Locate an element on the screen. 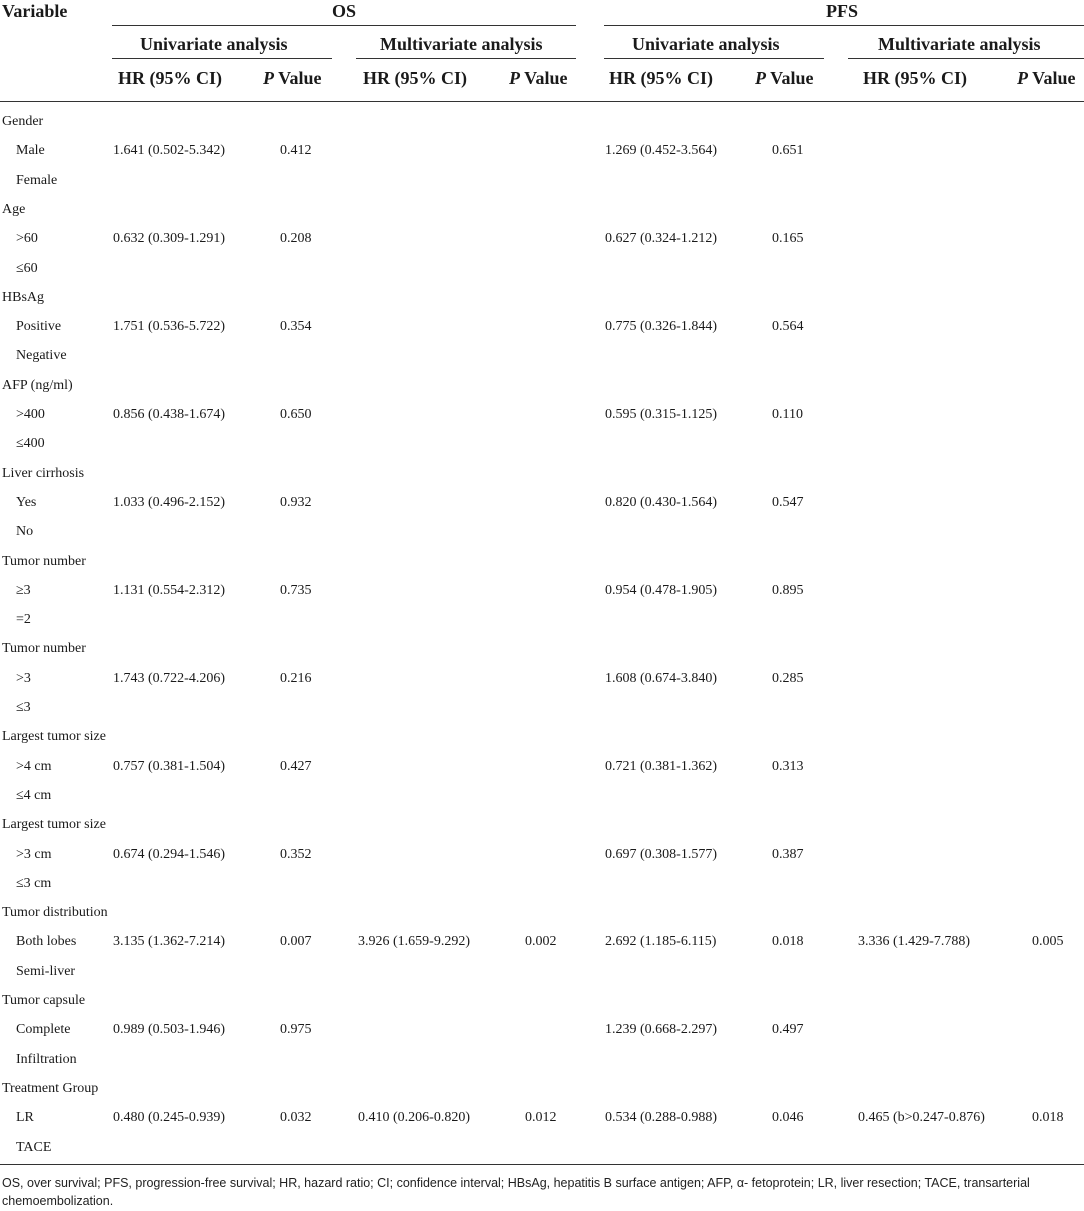 This screenshot has width=1084, height=1211. p-value: 0.005 is located at coordinates (1048, 942).